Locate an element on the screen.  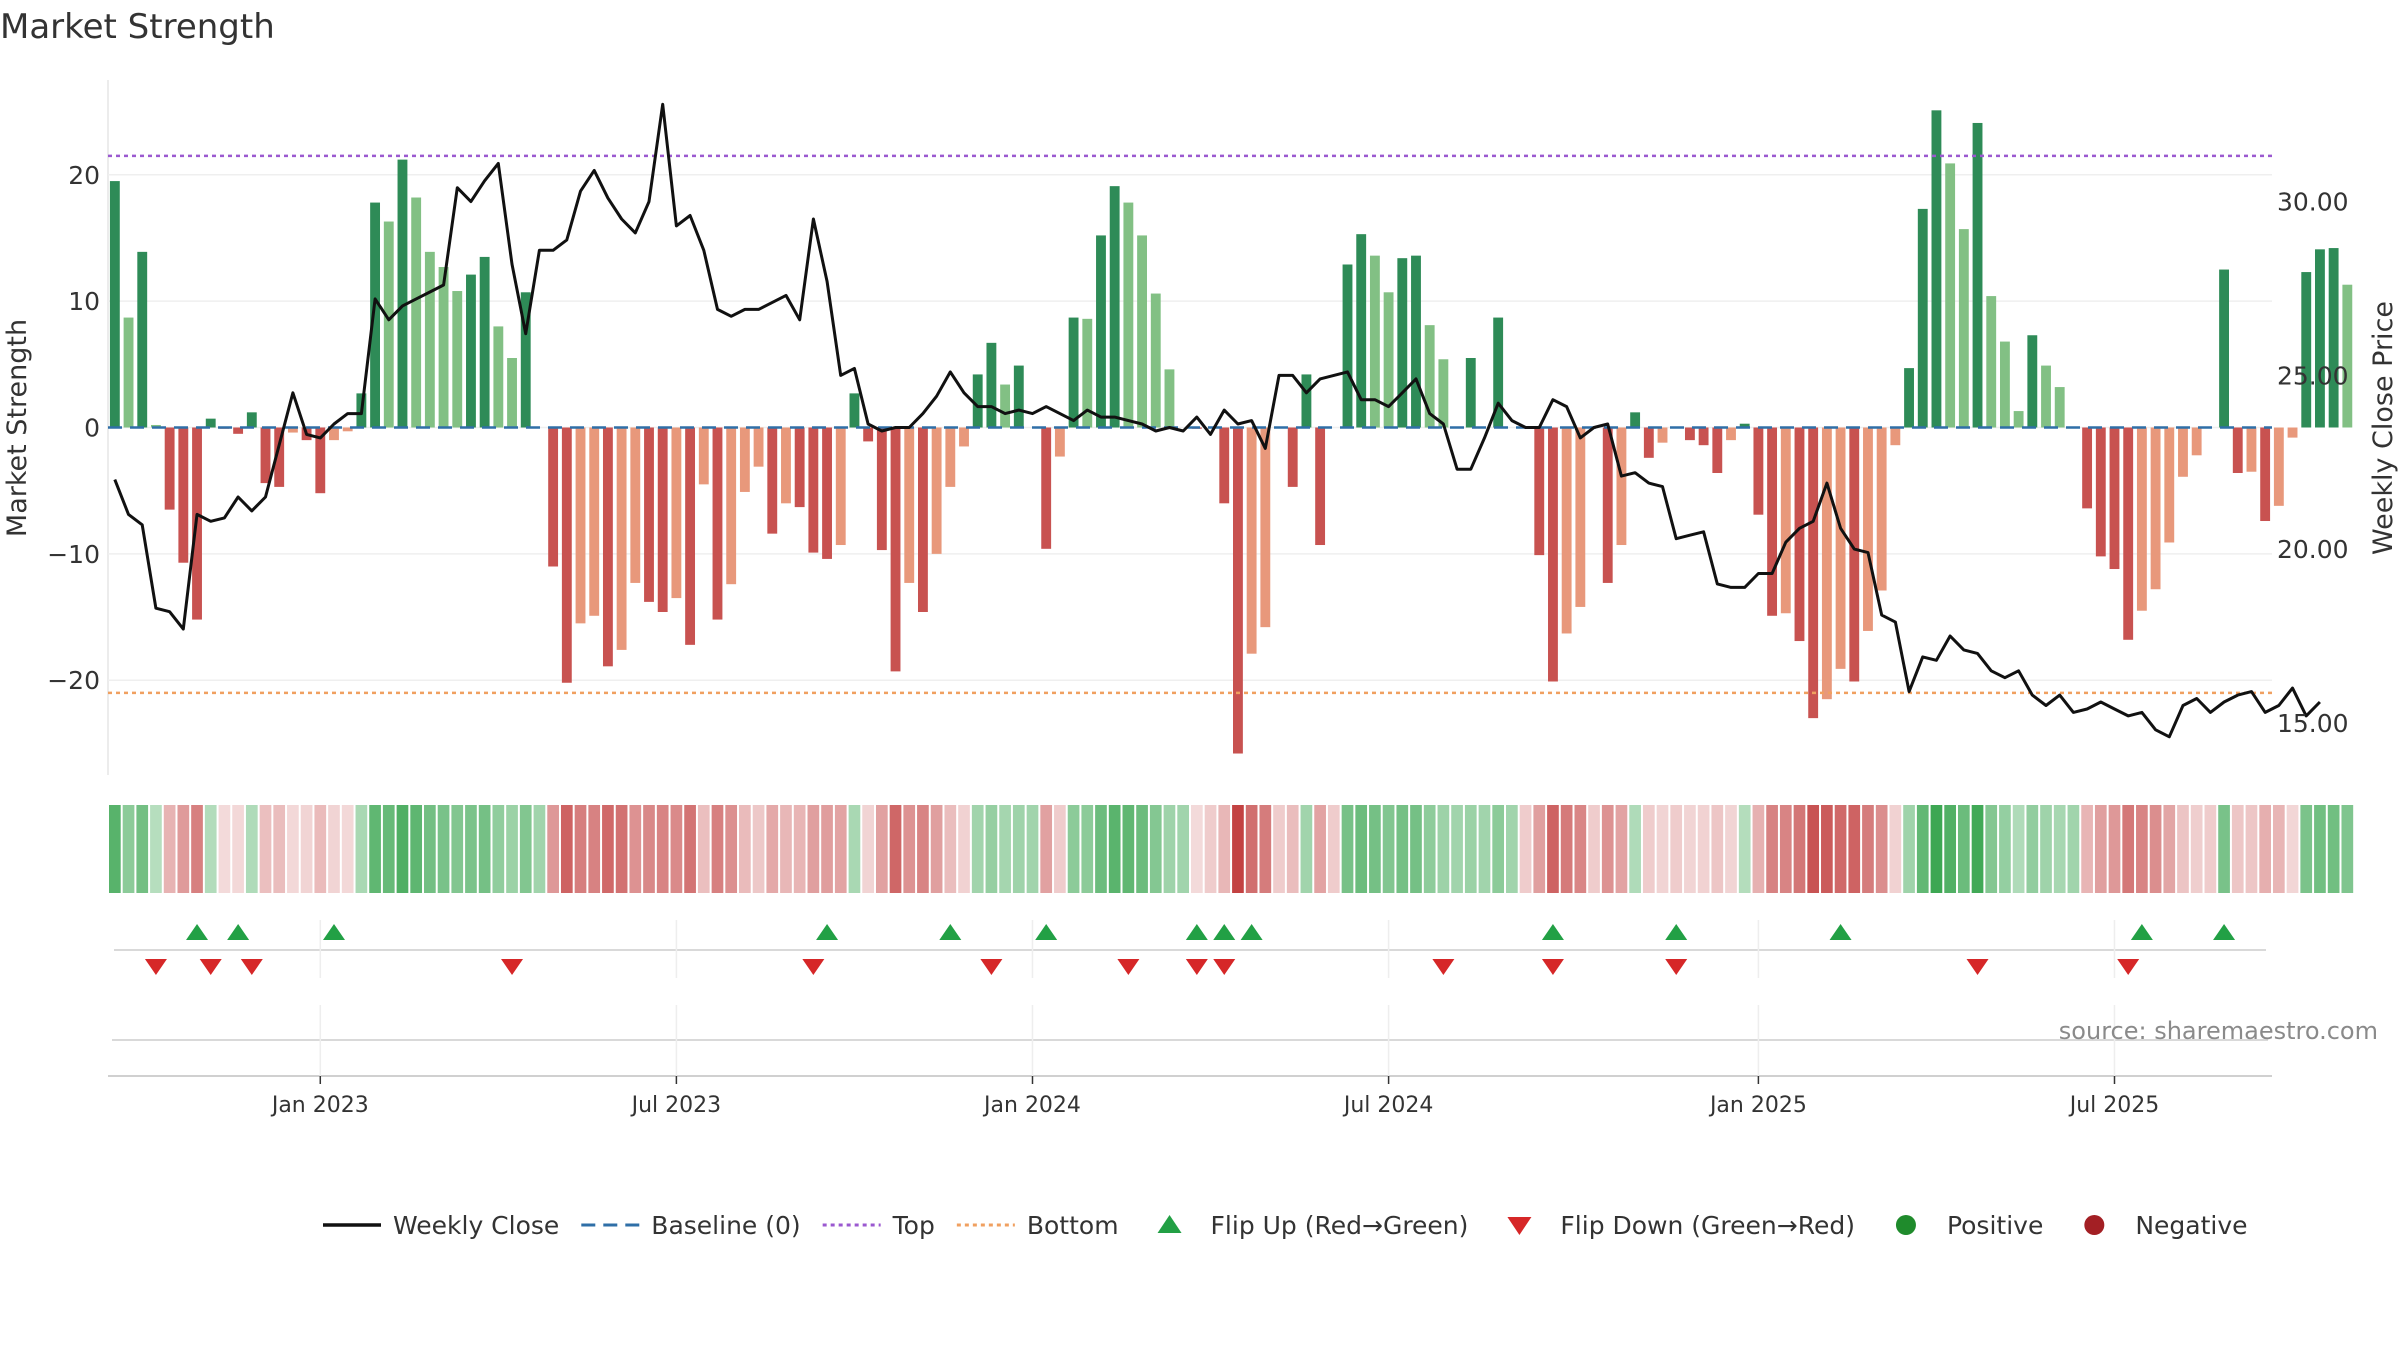
legend-item: Flip Up (Red→Green) is located at coordinates (1312, 1225).